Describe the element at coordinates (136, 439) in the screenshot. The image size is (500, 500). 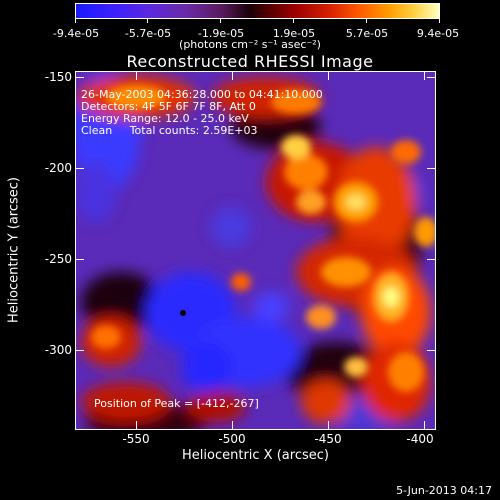
I see `x-tick-label: -550` at that location.